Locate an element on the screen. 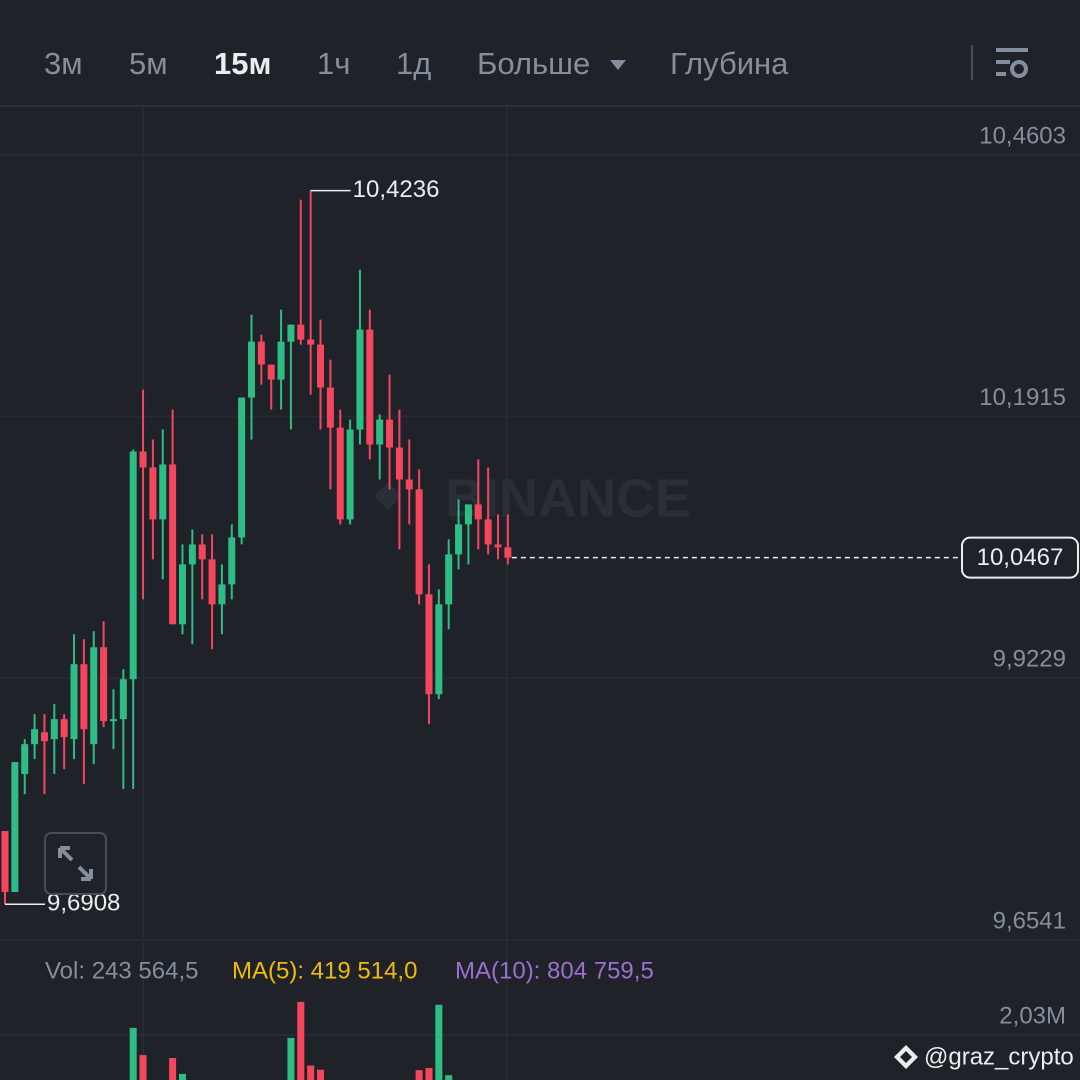 The width and height of the screenshot is (1080, 1080). last-price-box is located at coordinates (1020, 557).